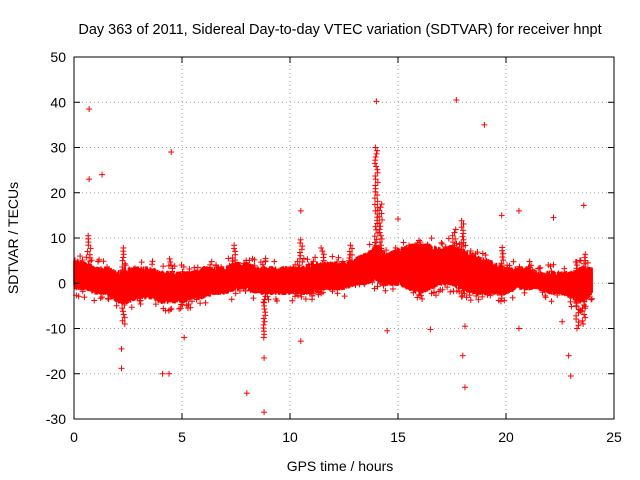 The height and width of the screenshot is (480, 640). Describe the element at coordinates (58, 102) in the screenshot. I see `y-tick-label: 40` at that location.